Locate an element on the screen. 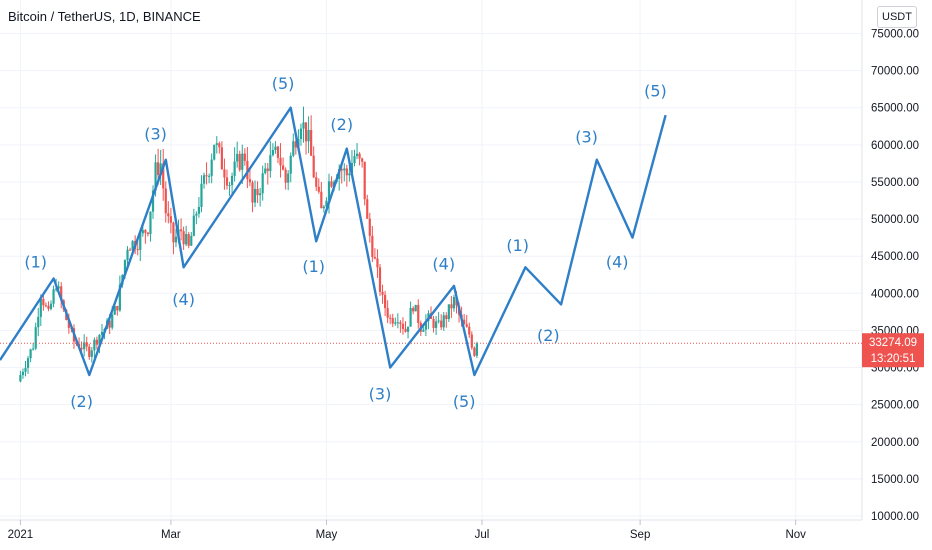 This screenshot has height=550, width=932. last-price-value: 33274.09 is located at coordinates (893, 343).